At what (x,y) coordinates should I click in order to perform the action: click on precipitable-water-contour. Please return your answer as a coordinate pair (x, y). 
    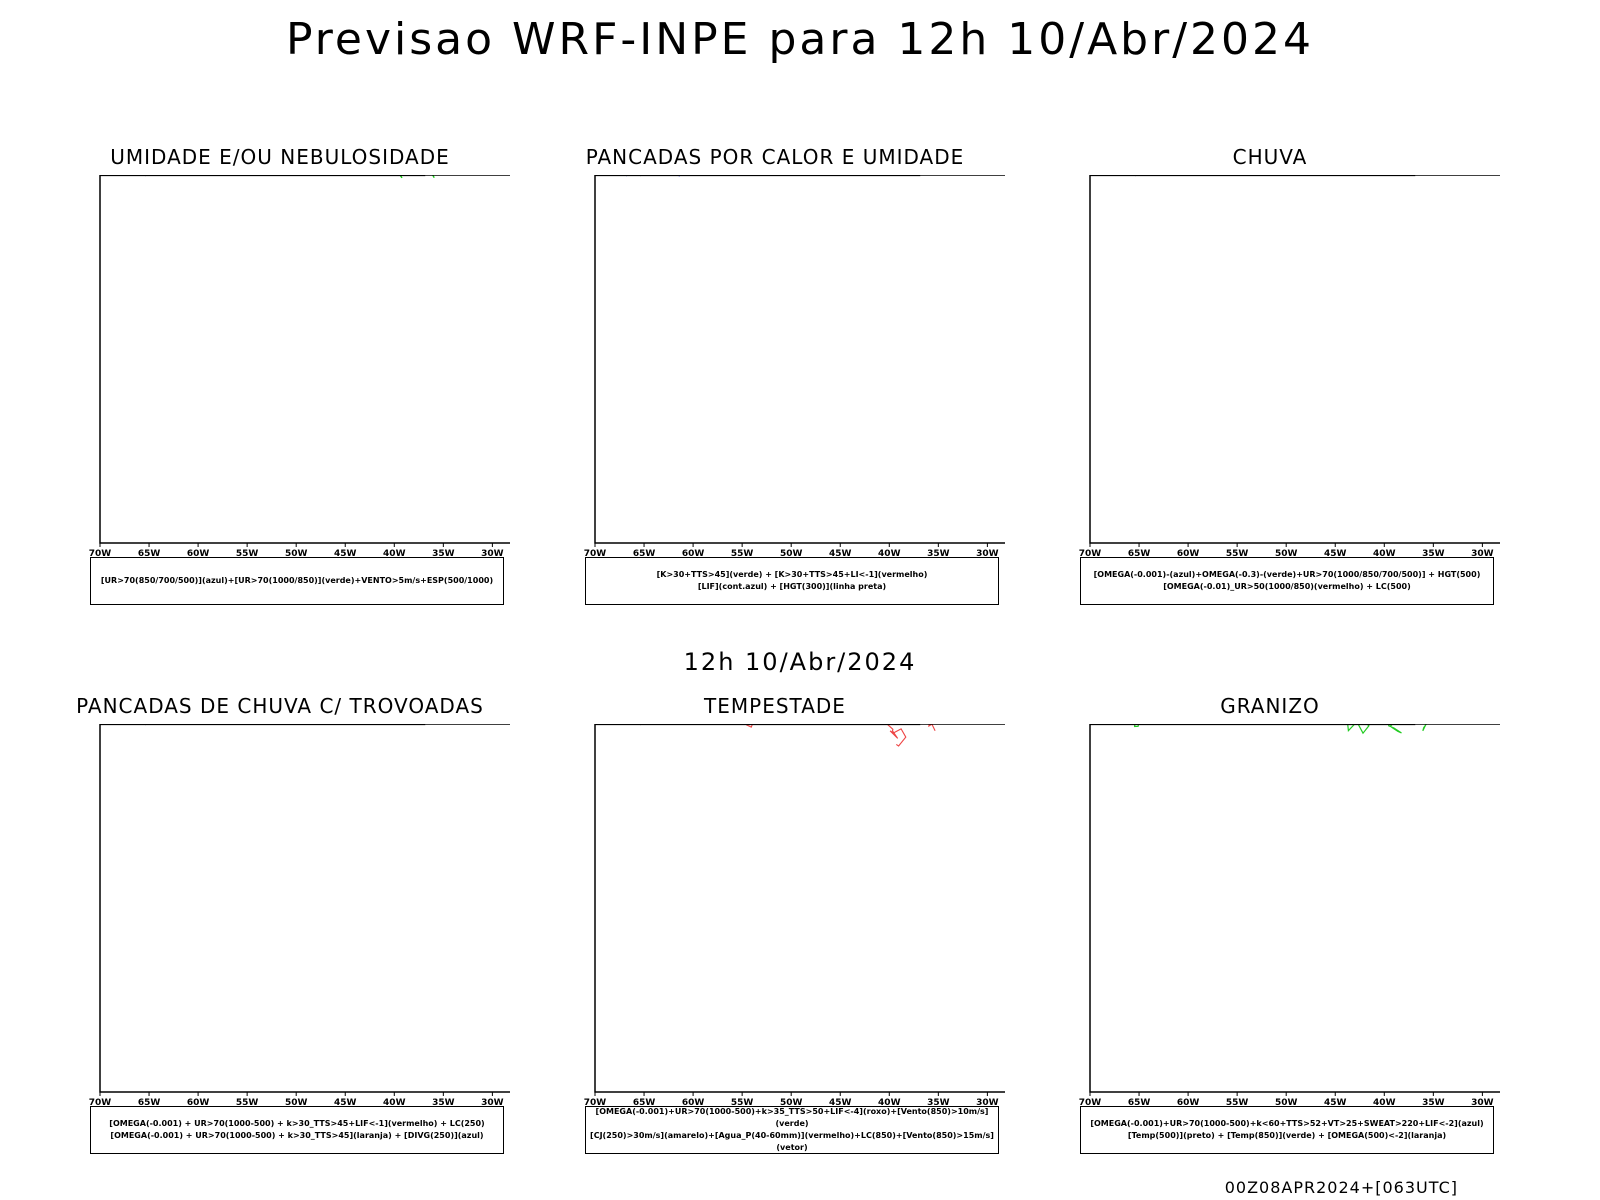
    Looking at the image, I should click on (896, 735).